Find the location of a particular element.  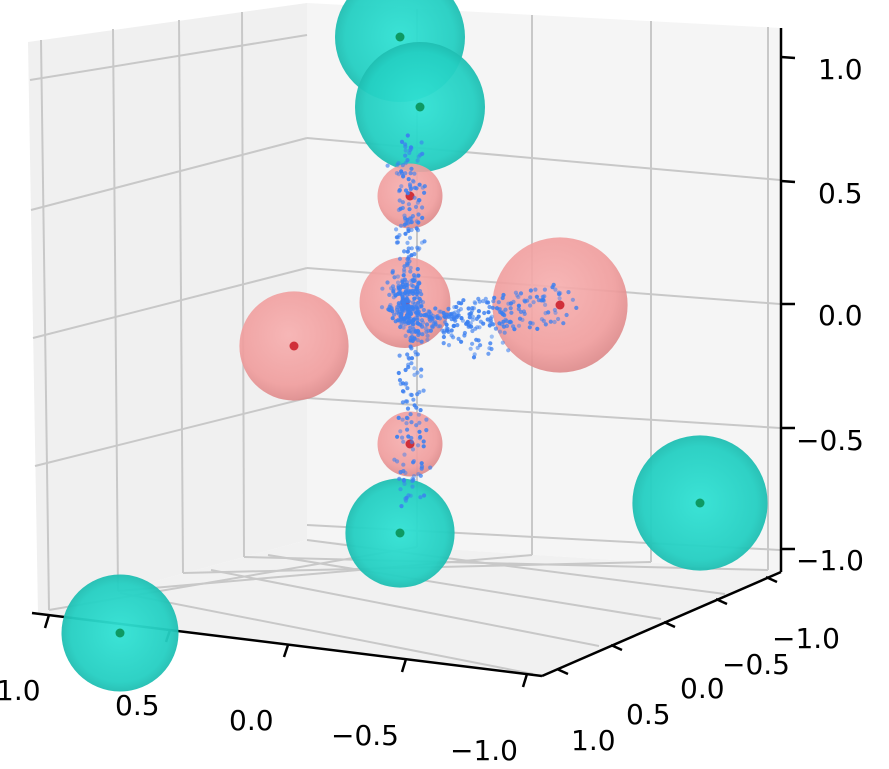

z-tick is located at coordinates (788, 181).